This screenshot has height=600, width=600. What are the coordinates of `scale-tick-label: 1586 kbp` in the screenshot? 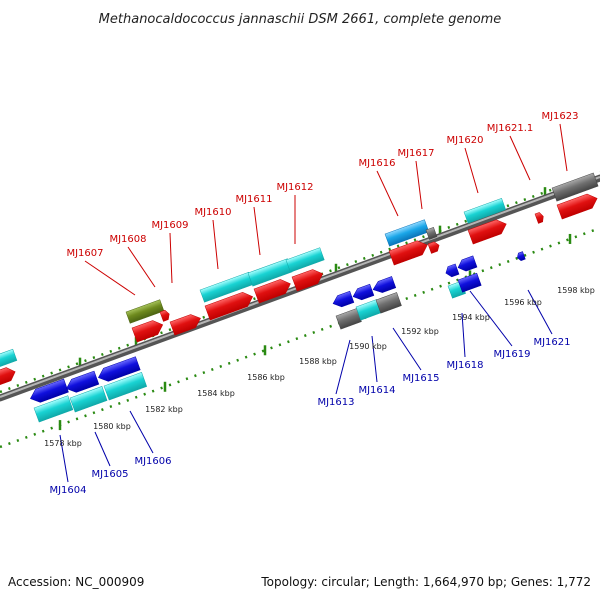 It's located at (266, 377).